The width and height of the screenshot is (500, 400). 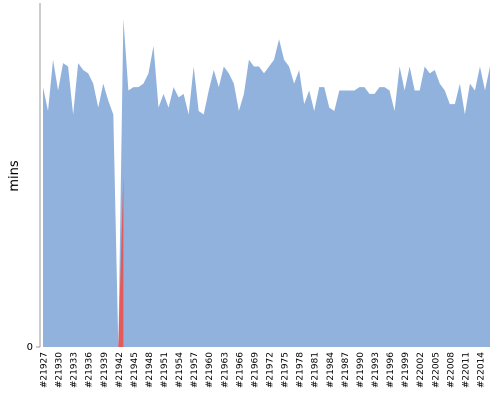 What do you see at coordinates (301, 370) in the screenshot?
I see `x-tick-label: #21978` at bounding box center [301, 370].